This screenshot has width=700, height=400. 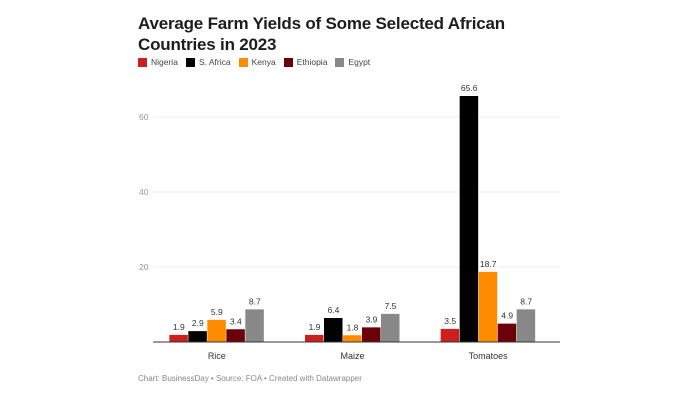 I want to click on legend-item: Kenya, so click(x=257, y=62).